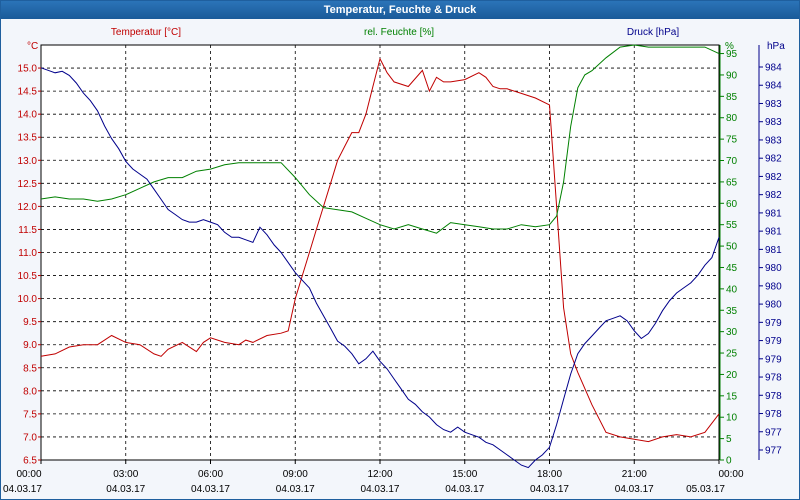 The width and height of the screenshot is (800, 500). What do you see at coordinates (295, 474) in the screenshot?
I see `x-tick-time: 09:00` at bounding box center [295, 474].